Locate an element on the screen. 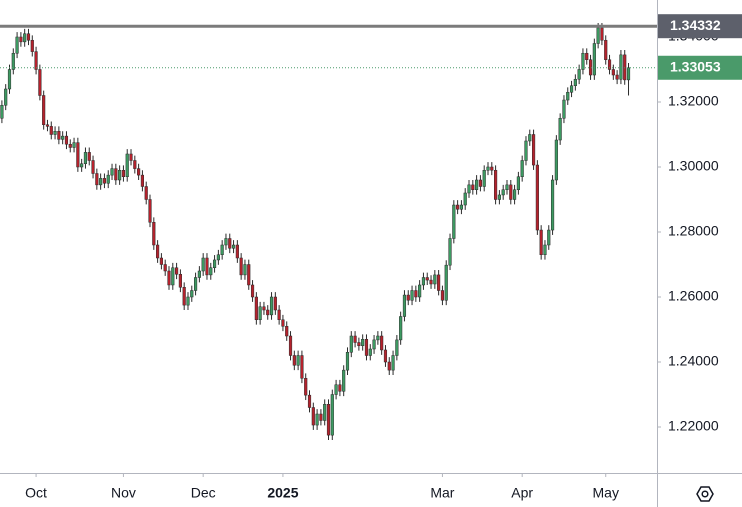 This screenshot has height=507, width=742. resistance-price-box is located at coordinates (700, 26).